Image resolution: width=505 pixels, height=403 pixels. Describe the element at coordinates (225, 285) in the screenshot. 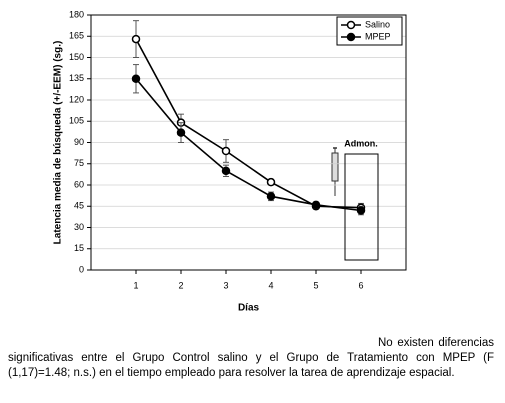

I see `x-tick-label: 3` at that location.